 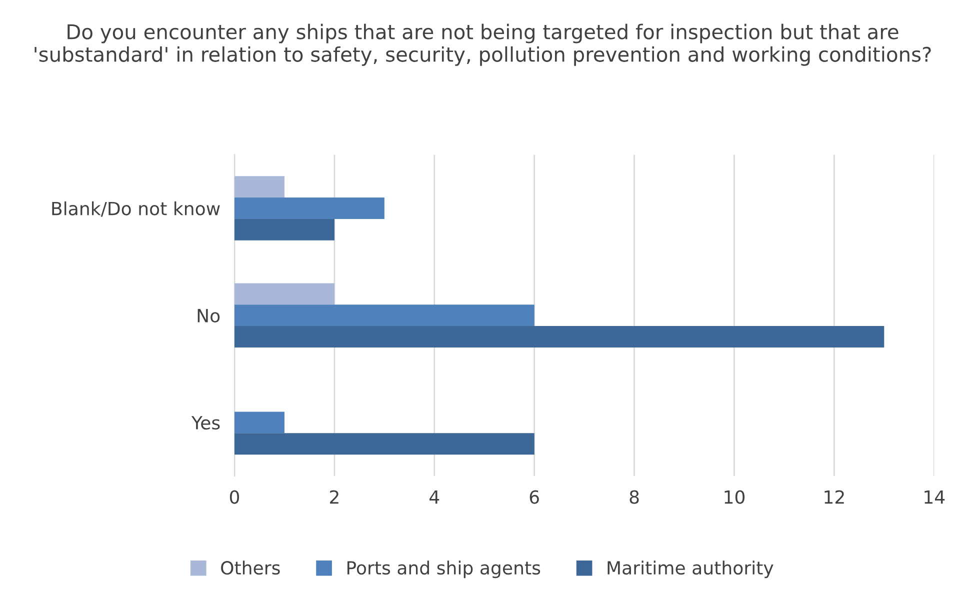 I want to click on x-tick-label: 0, so click(x=235, y=497).